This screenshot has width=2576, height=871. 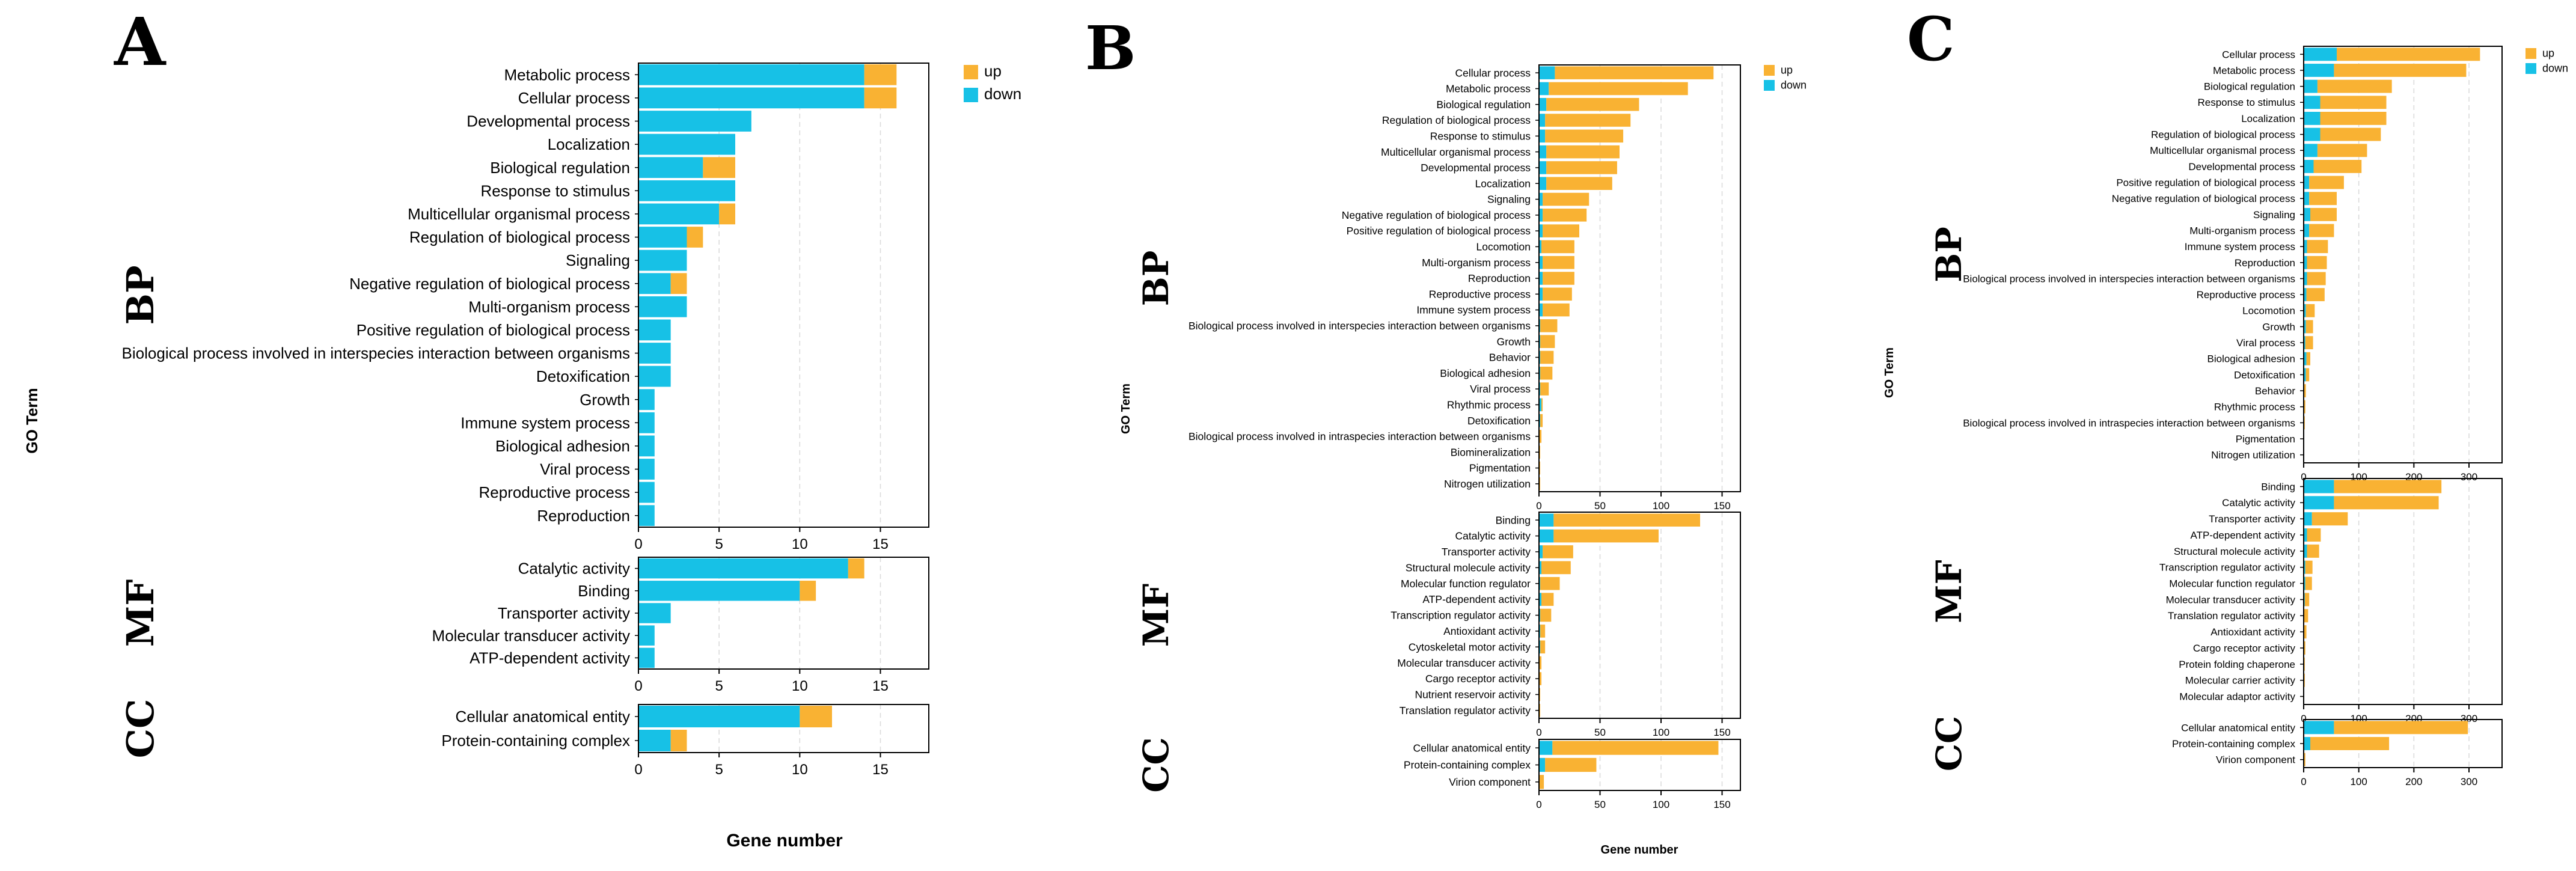 I want to click on category-label: Detoxification, so click(x=2264, y=375).